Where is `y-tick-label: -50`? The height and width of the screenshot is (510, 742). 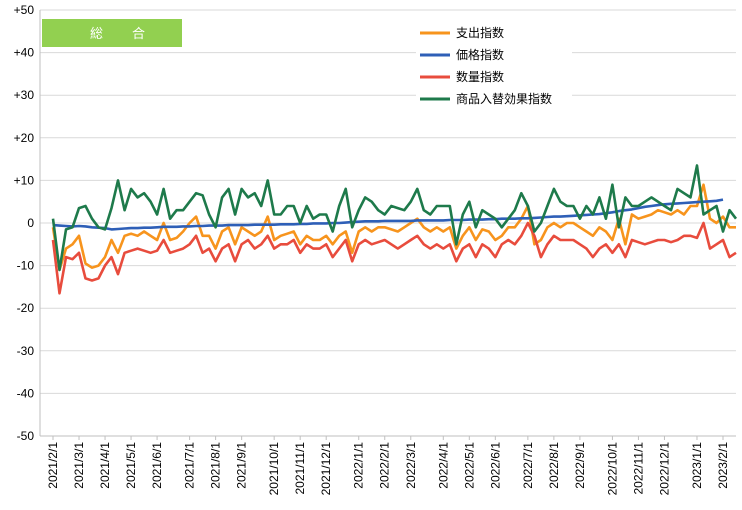
y-tick-label: -50 is located at coordinates (26, 436).